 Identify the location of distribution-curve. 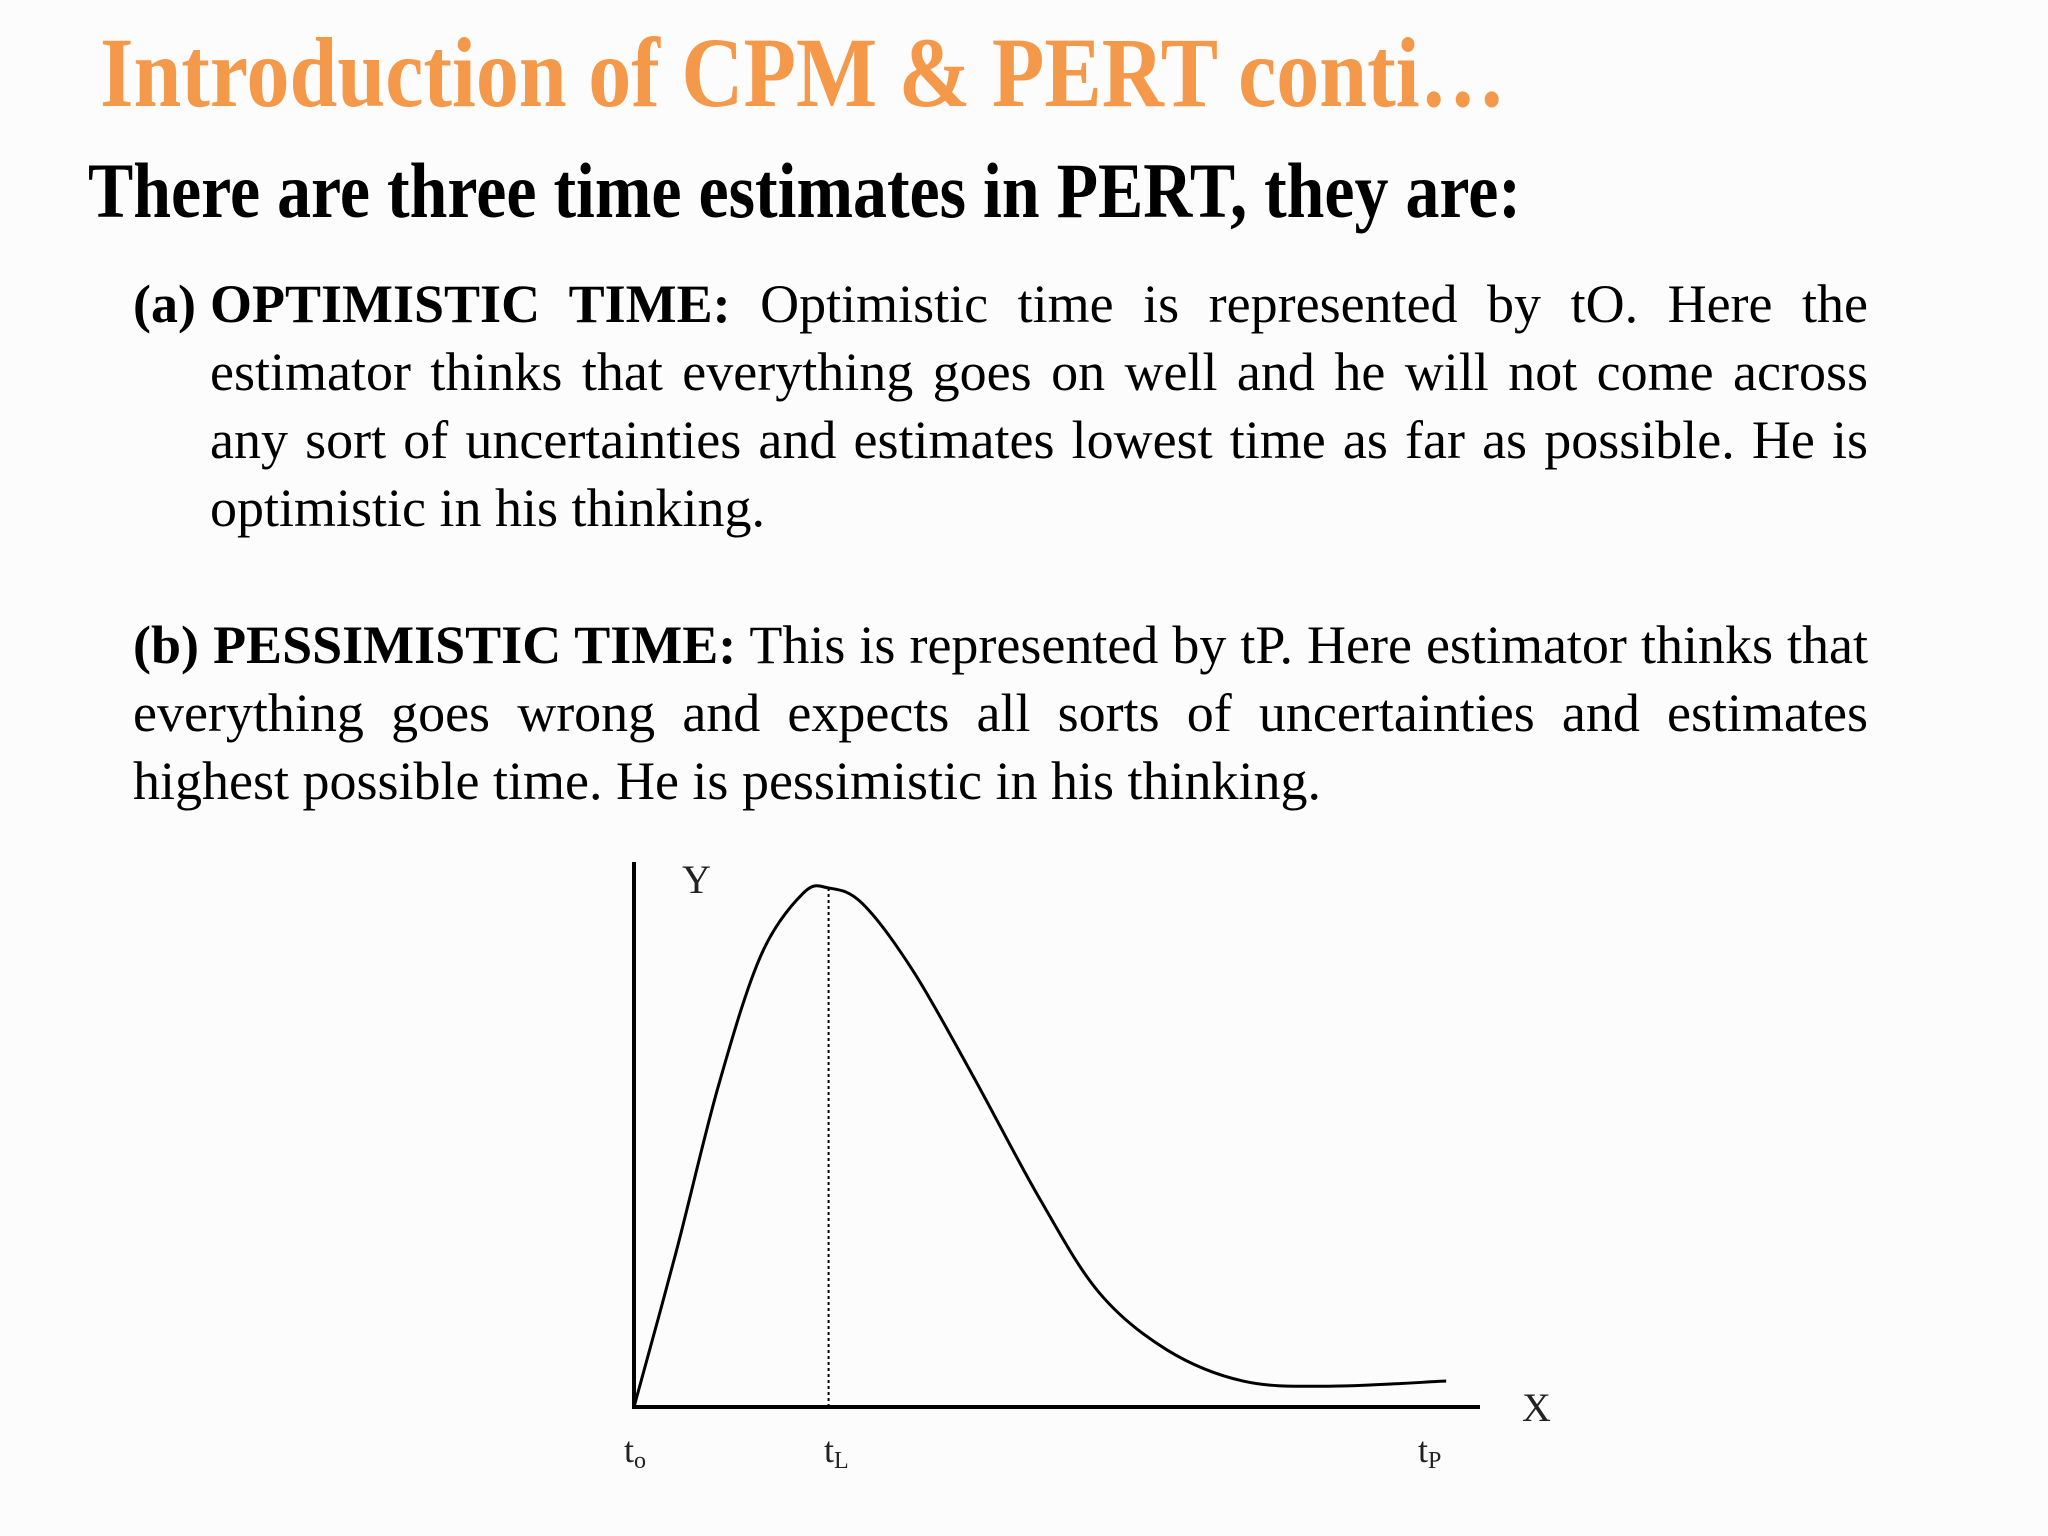
(1039, 1146).